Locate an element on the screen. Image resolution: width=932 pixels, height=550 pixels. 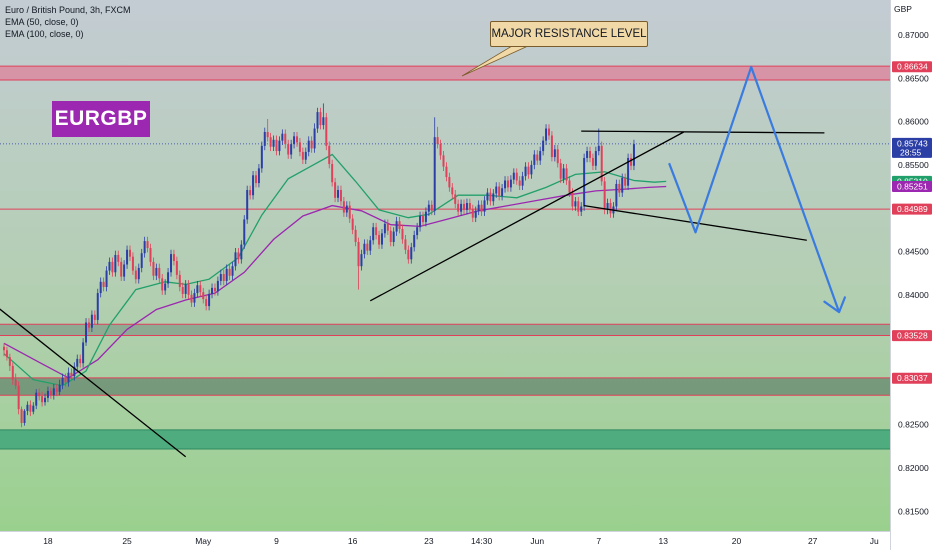
price-label-text: 0.83037 is located at coordinates (912, 378).